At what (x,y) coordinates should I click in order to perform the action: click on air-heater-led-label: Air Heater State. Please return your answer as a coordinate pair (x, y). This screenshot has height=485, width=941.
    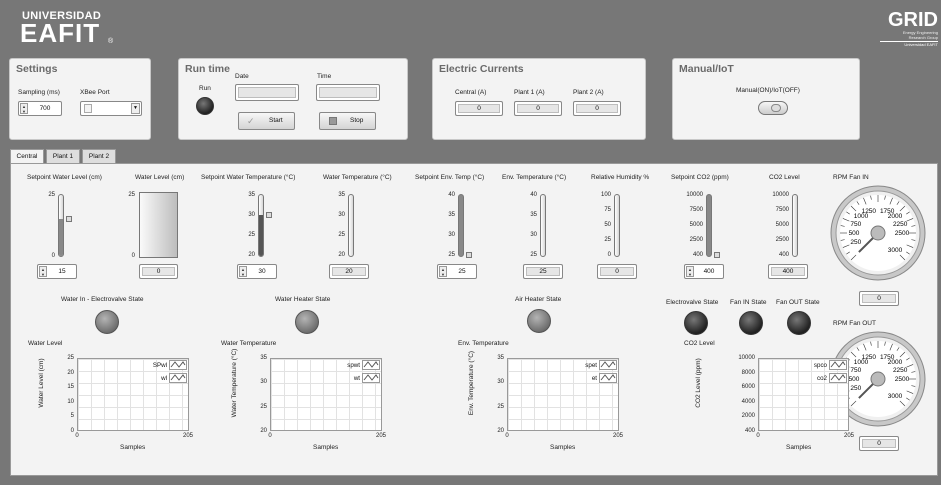
    Looking at the image, I should click on (538, 299).